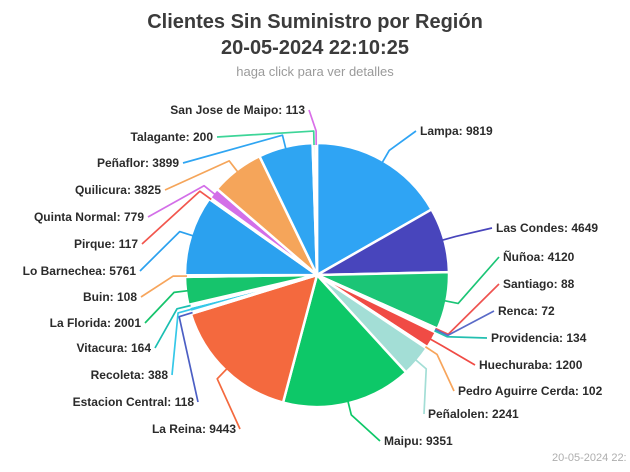 This screenshot has height=472, width=630. I want to click on slice-label-pedro-aguirre-cerda: Pedro Aguirre Cerda: 102, so click(530, 391).